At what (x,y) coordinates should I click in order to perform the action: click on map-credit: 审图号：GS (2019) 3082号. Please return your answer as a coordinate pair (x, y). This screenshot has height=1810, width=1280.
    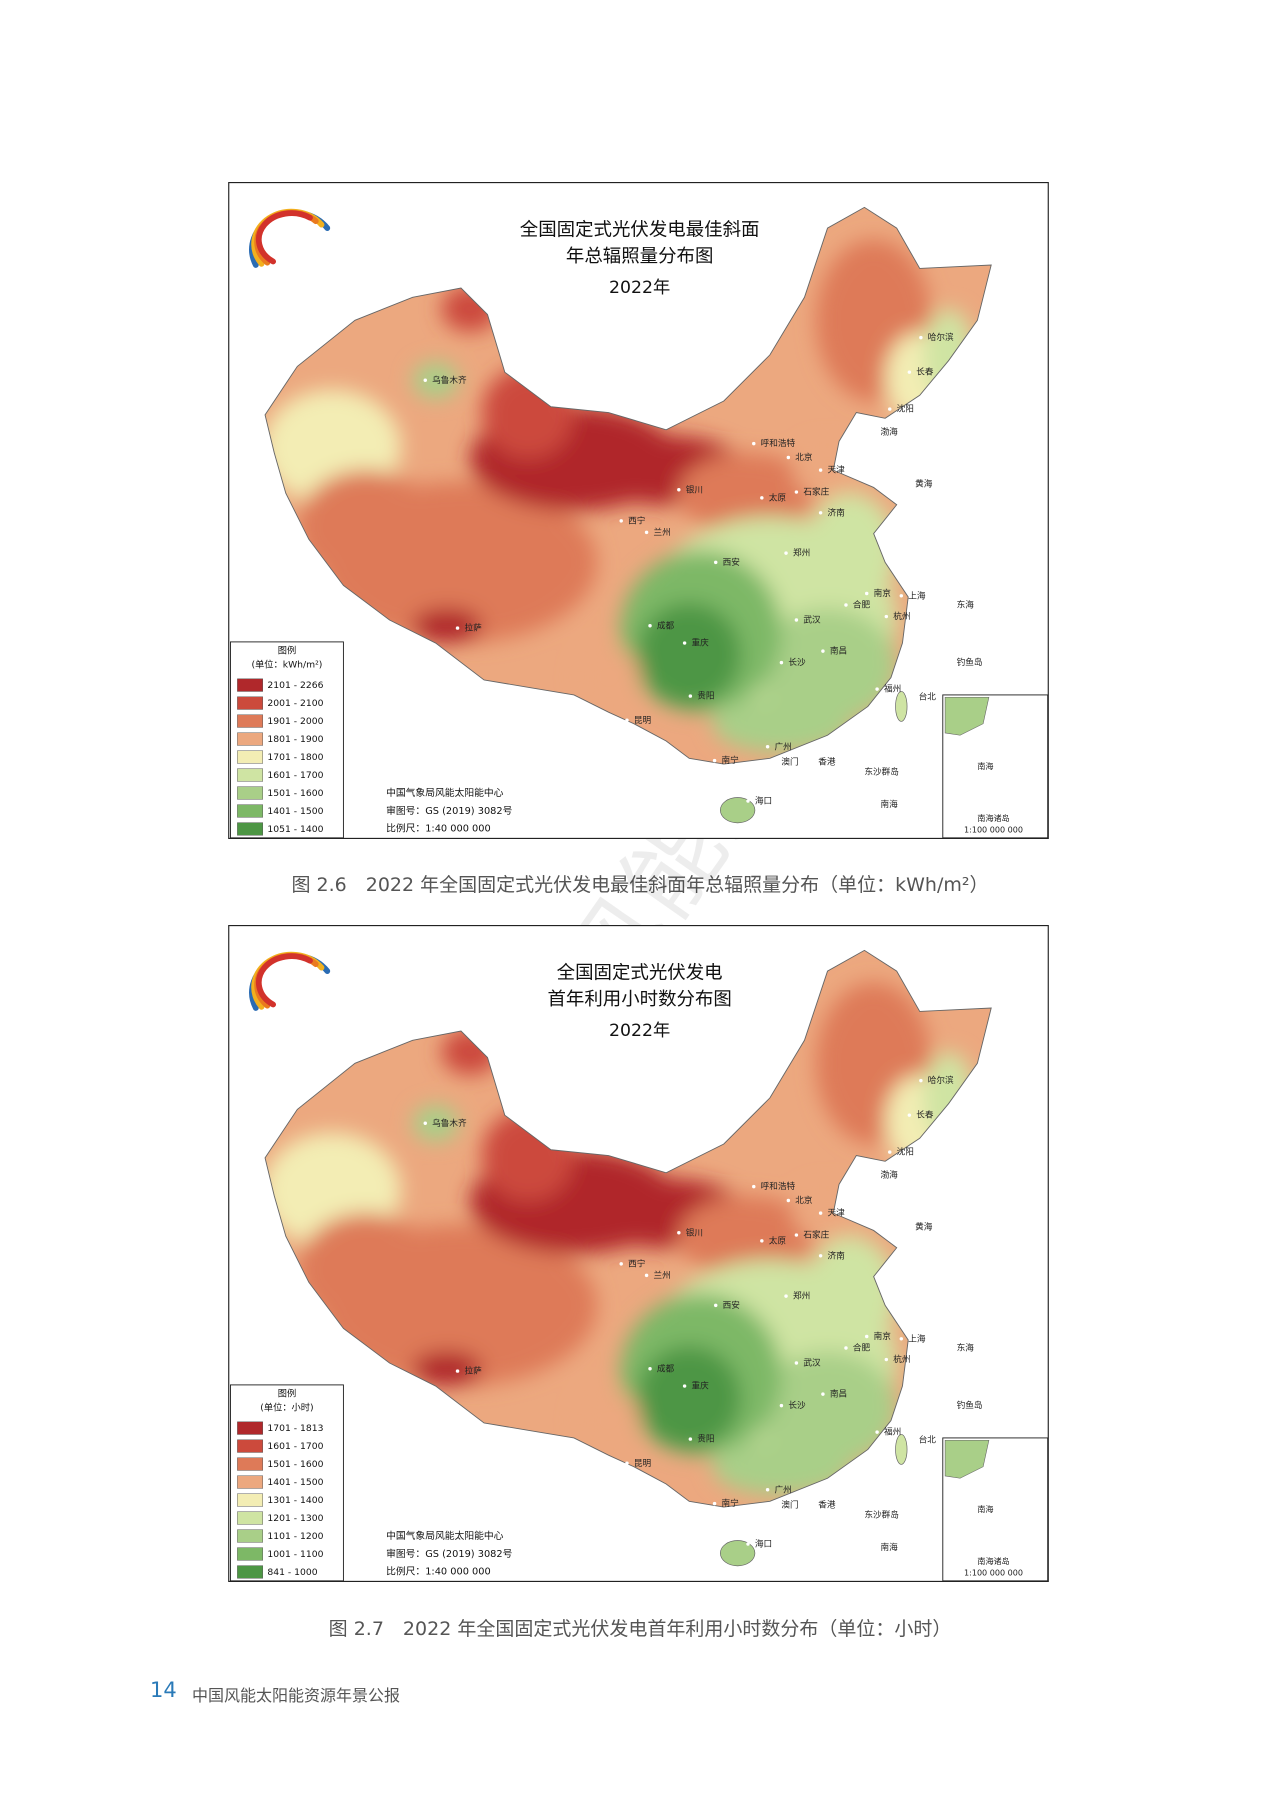
    Looking at the image, I should click on (449, 810).